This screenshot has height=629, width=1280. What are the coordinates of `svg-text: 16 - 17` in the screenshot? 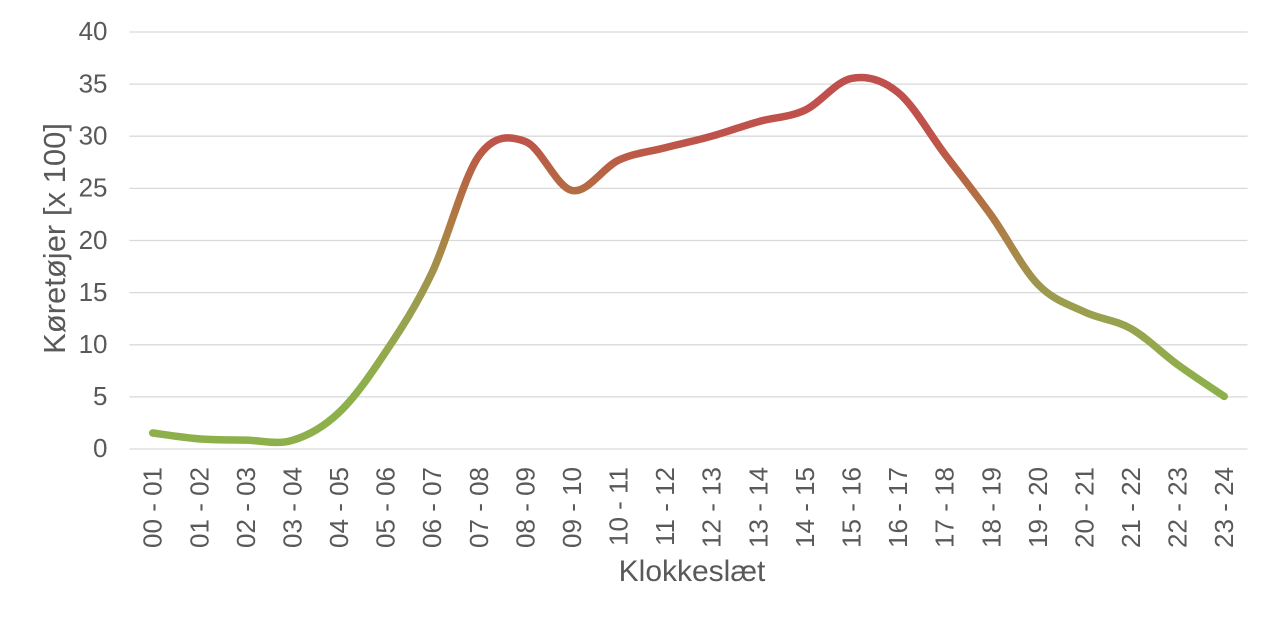 It's located at (898, 507).